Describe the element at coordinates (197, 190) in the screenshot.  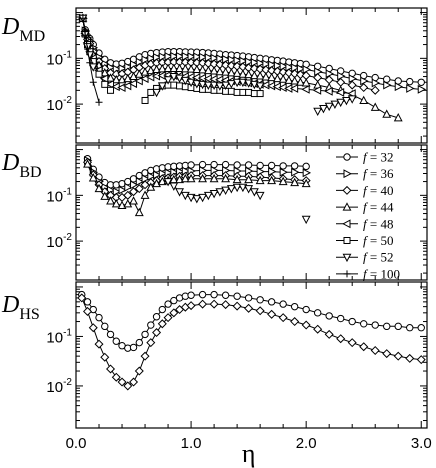
I see `series-group` at that location.